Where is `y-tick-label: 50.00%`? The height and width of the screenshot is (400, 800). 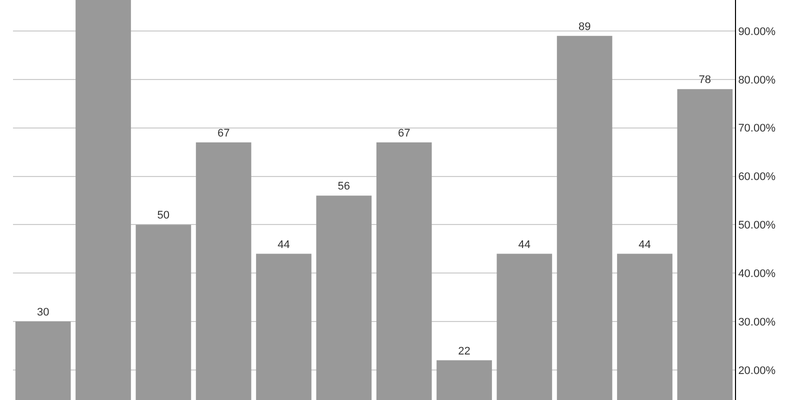 y-tick-label: 50.00% is located at coordinates (757, 226).